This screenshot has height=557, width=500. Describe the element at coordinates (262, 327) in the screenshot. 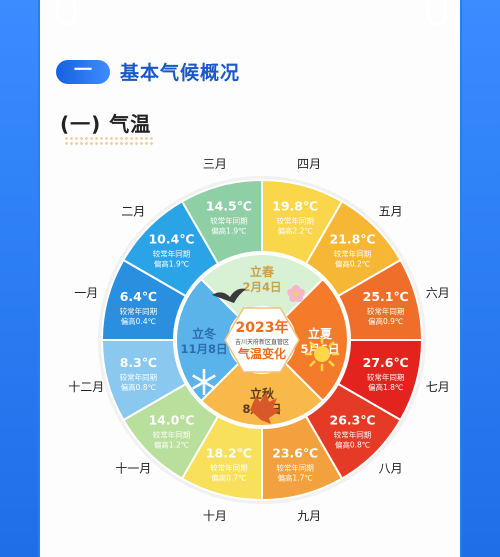

I see `center-year: 2023年` at that location.